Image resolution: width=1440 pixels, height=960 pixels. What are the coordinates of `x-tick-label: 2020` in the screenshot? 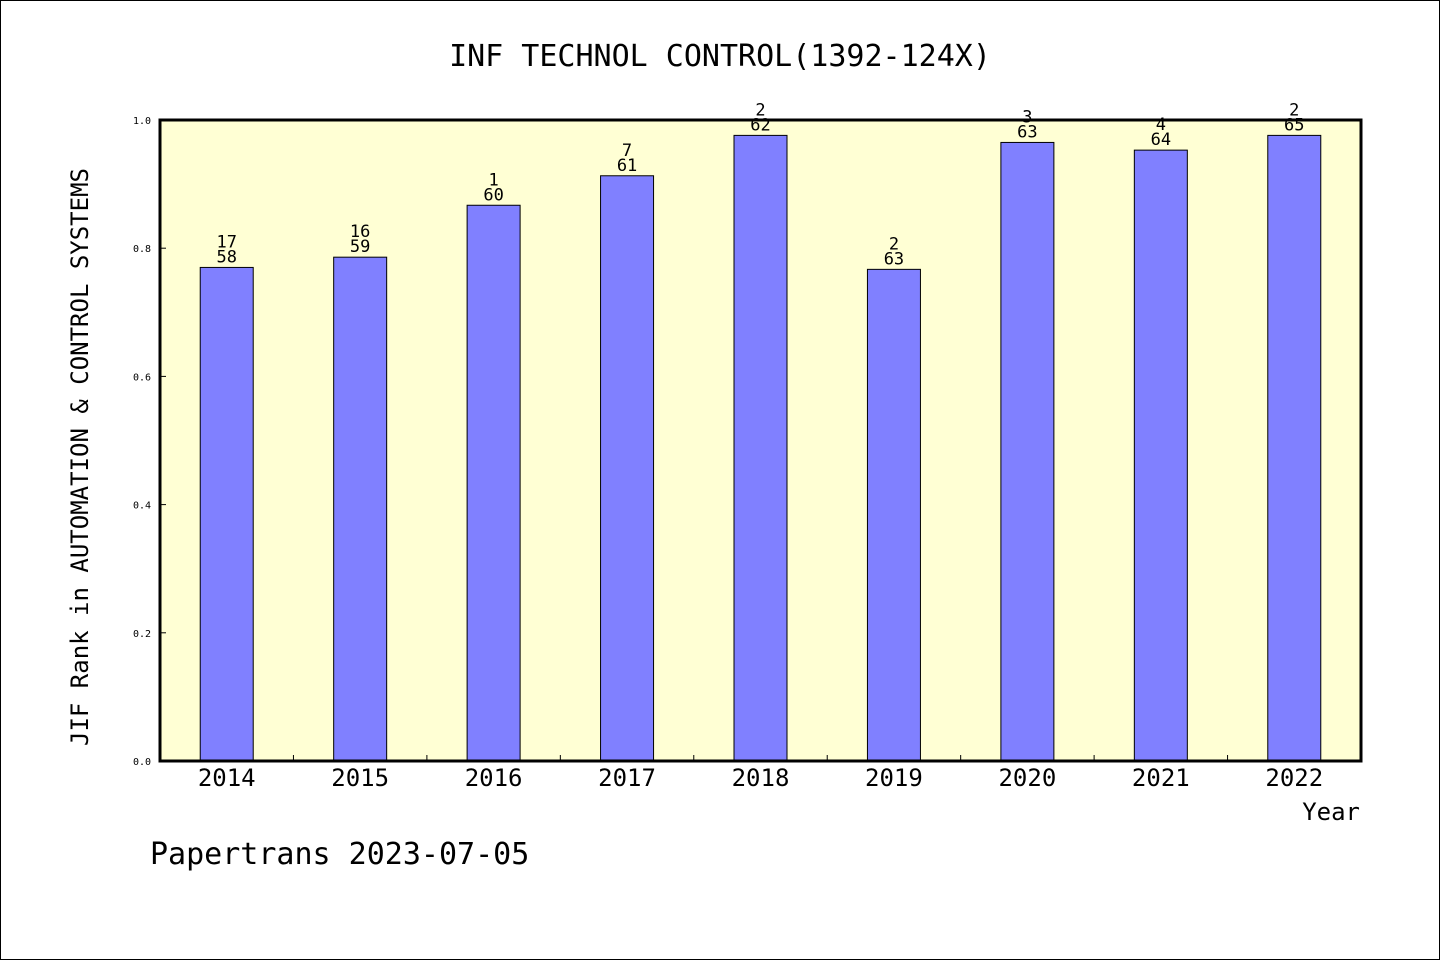 It's located at (1027, 778).